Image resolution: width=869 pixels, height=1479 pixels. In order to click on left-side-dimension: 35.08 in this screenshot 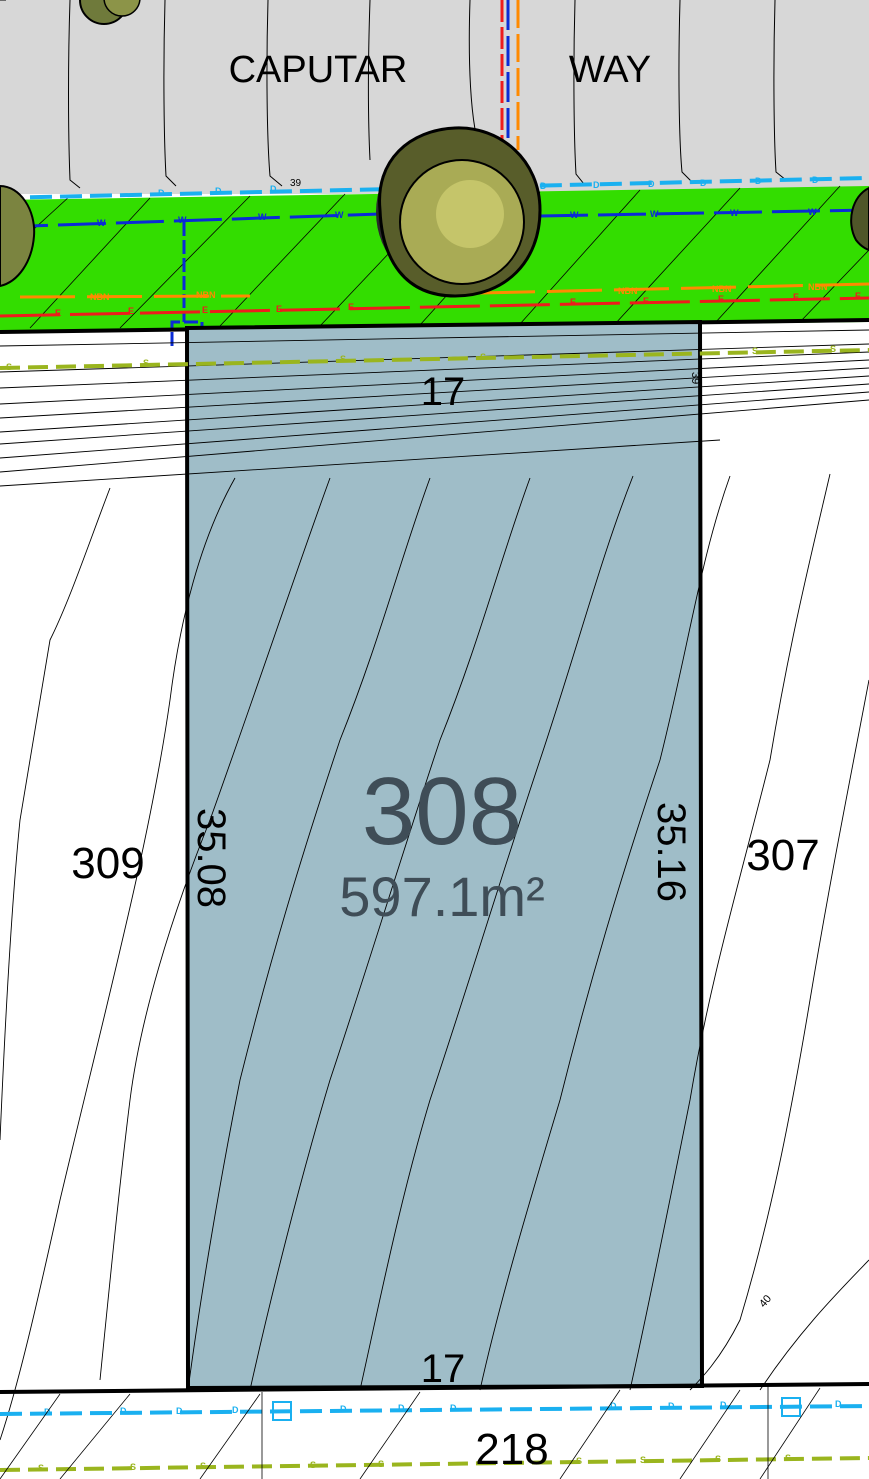, I will do `click(211, 858)`.